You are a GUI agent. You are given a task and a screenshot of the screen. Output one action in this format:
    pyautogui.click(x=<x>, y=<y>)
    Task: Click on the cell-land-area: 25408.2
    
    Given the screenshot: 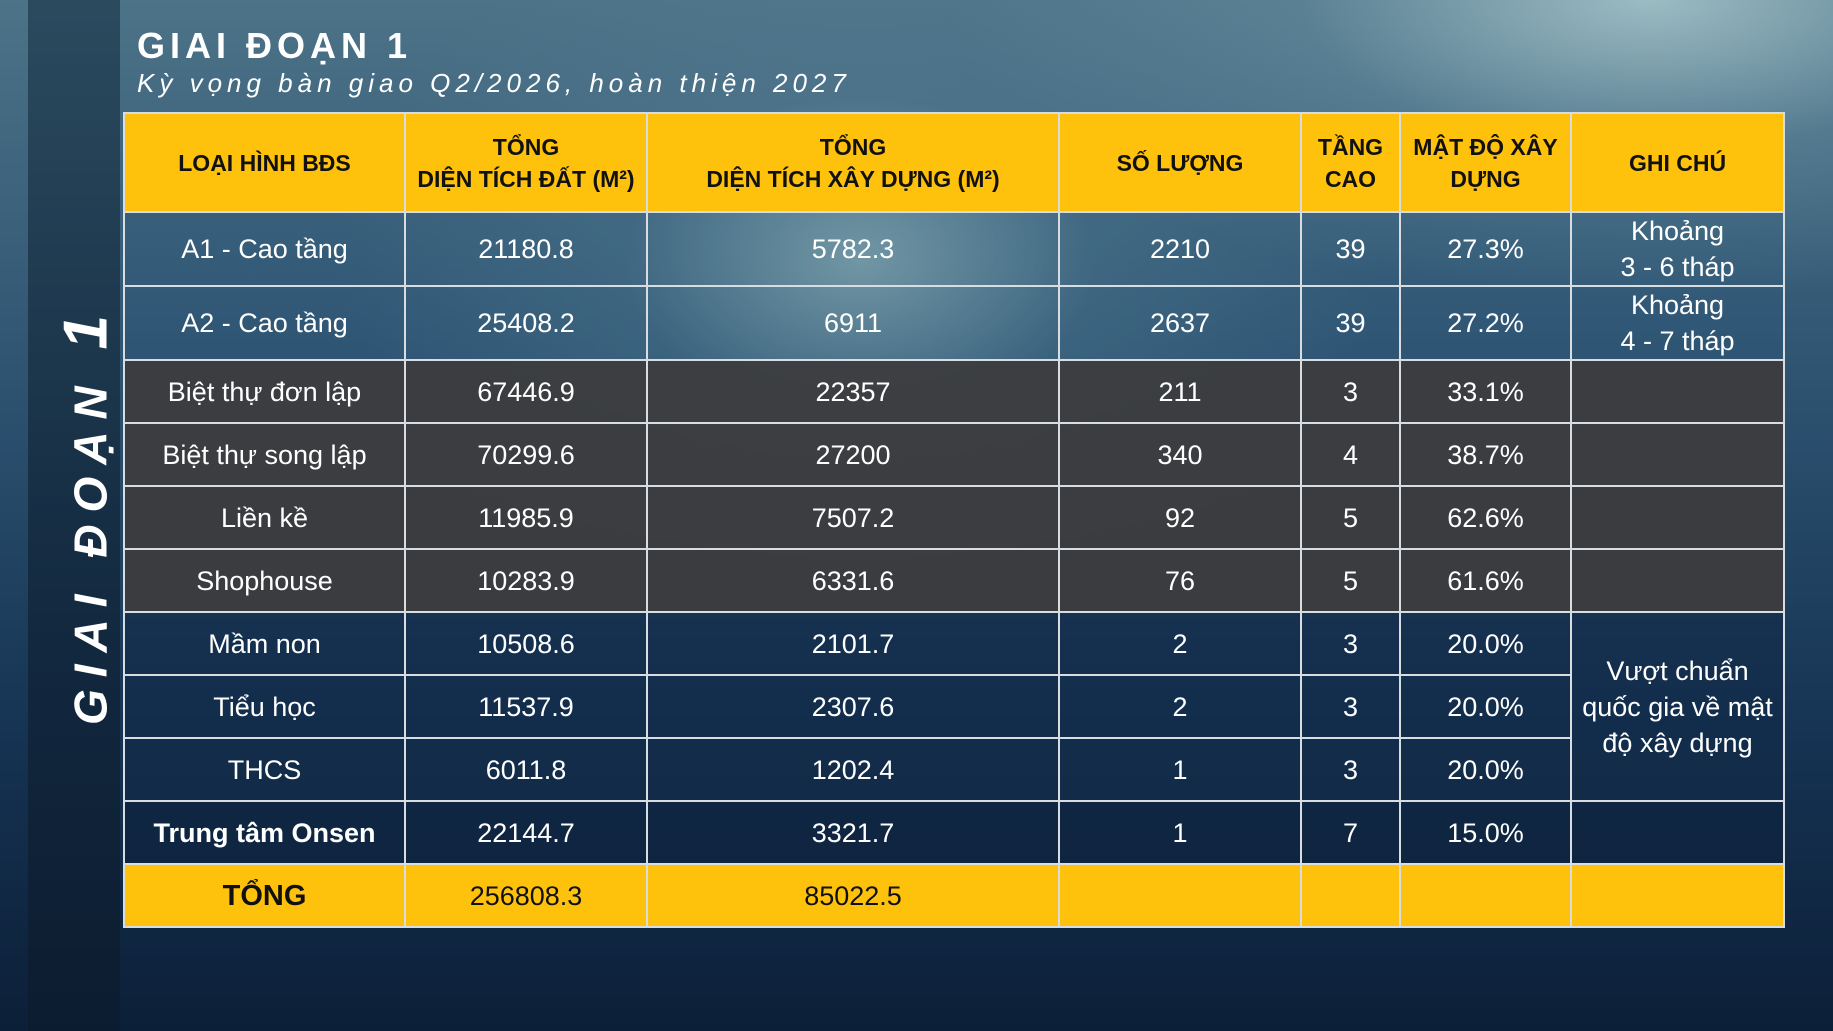 What is the action you would take?
    pyautogui.click(x=526, y=323)
    